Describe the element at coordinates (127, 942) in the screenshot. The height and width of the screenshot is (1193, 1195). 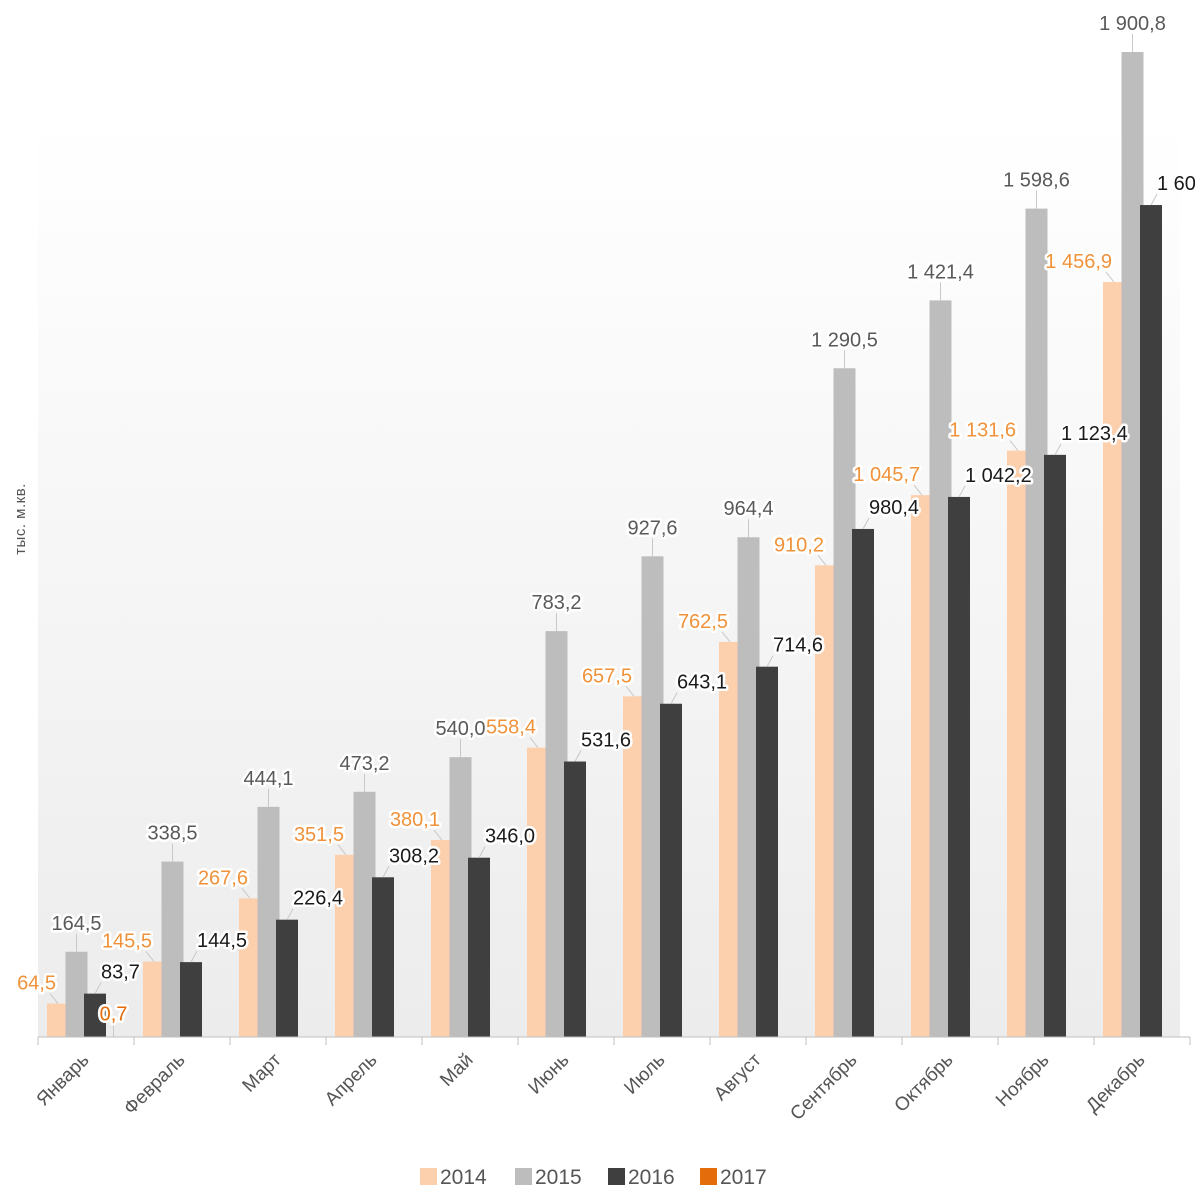
I see `data-label-2014-1: 145,5` at that location.